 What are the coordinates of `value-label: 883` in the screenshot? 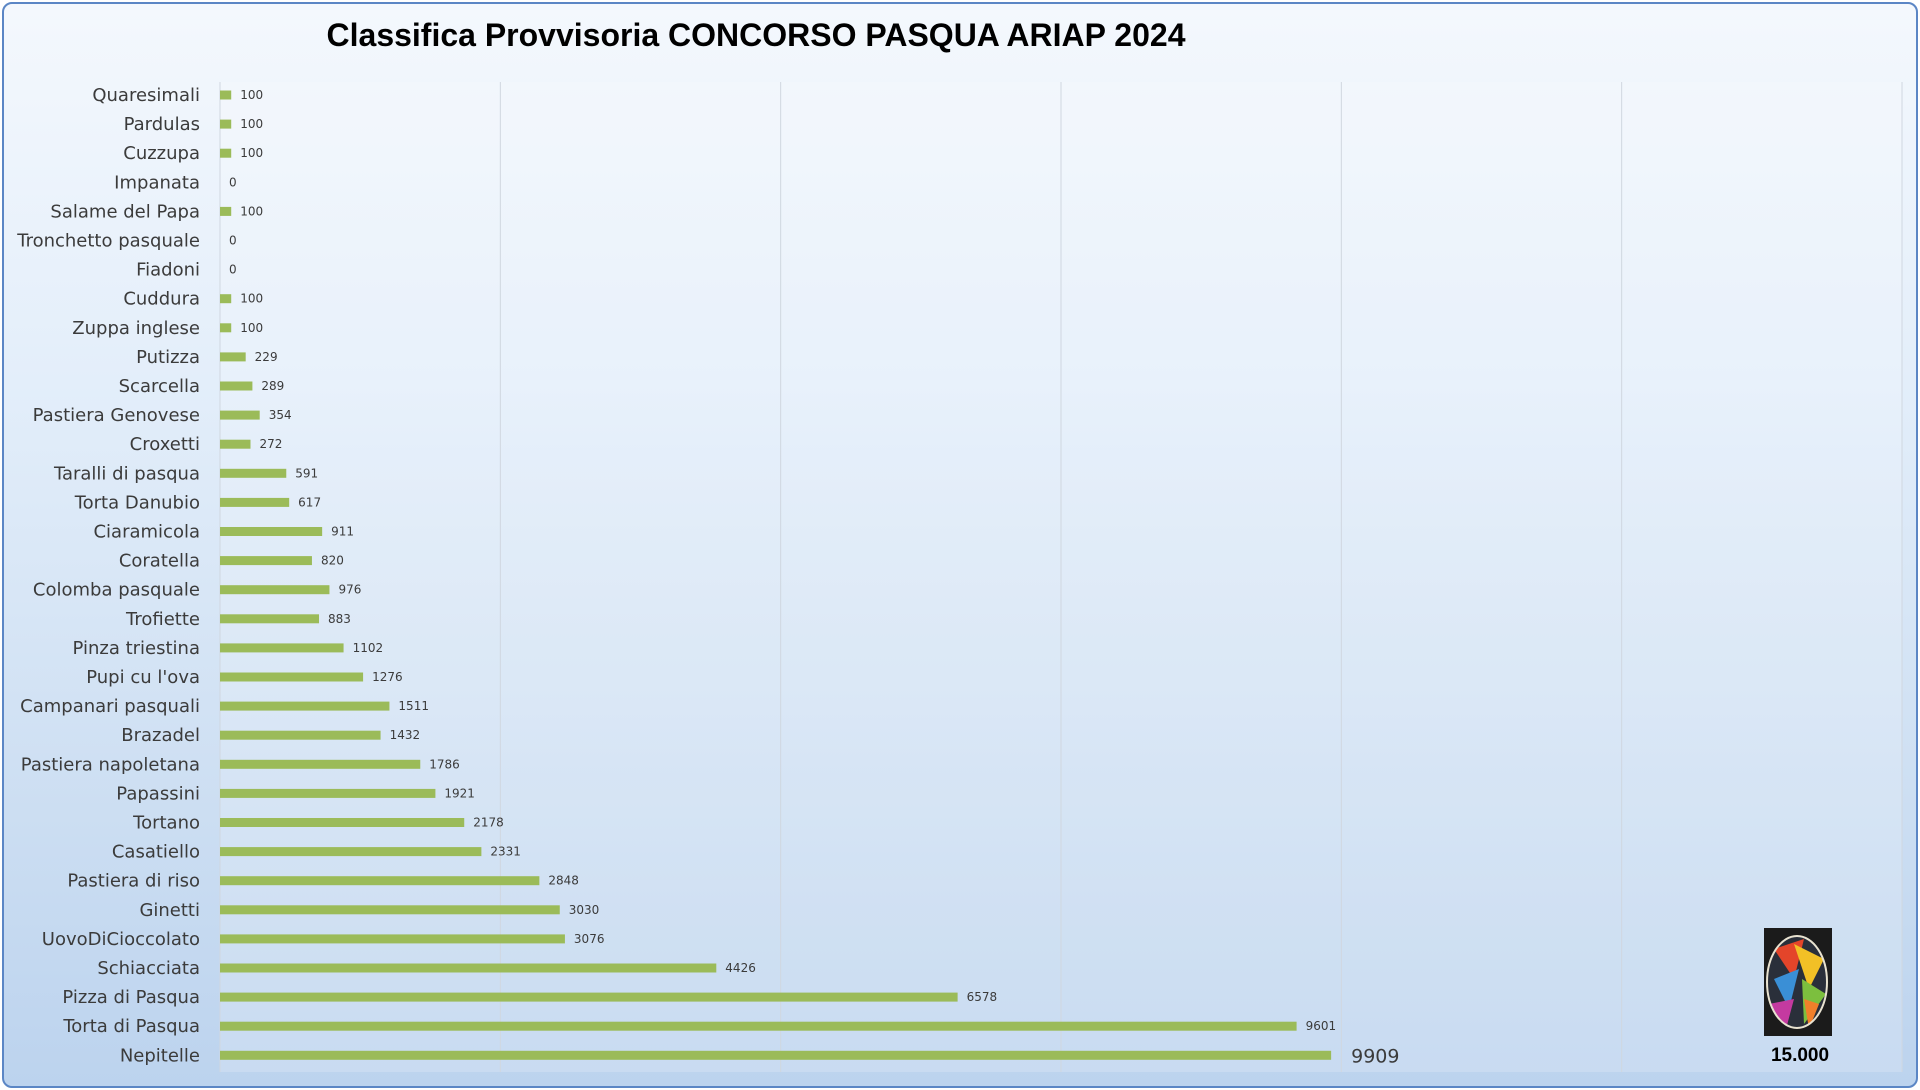 It's located at (339, 619).